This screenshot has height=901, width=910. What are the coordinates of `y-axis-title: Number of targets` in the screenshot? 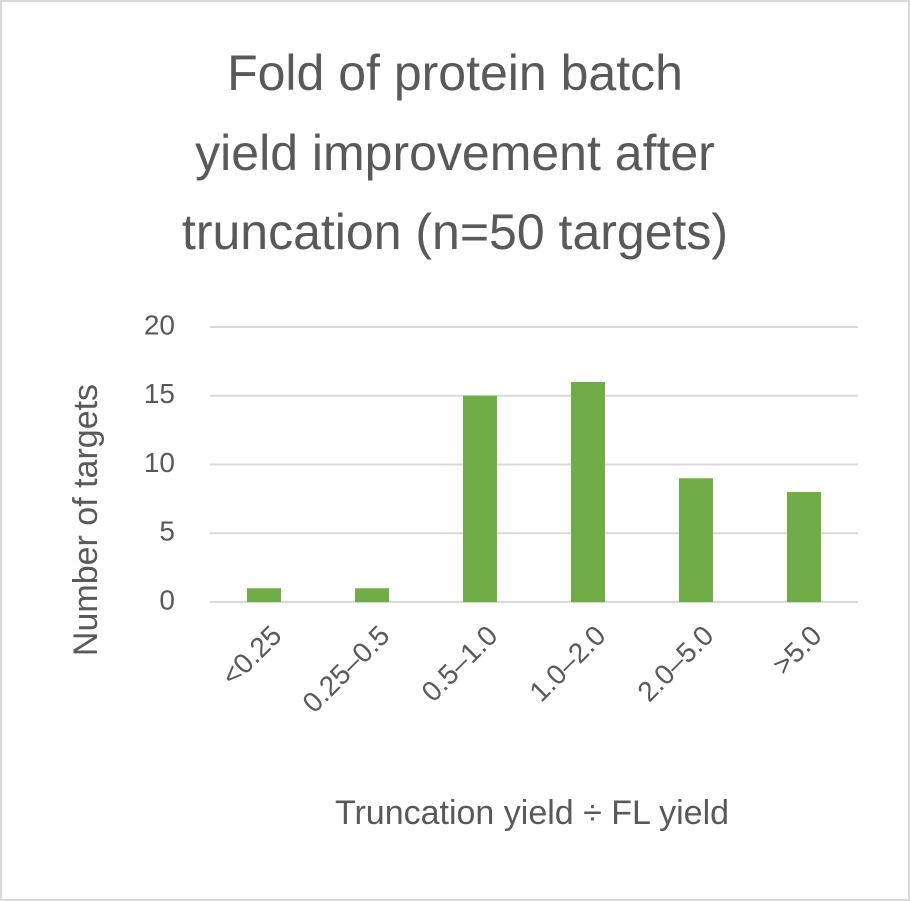 It's located at (86, 520).